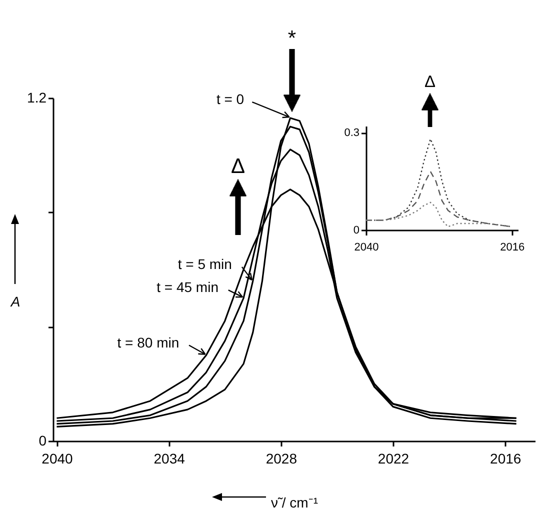 This screenshot has width=544, height=511. Describe the element at coordinates (352, 133) in the screenshot. I see `y-tick-label: 0.3` at that location.